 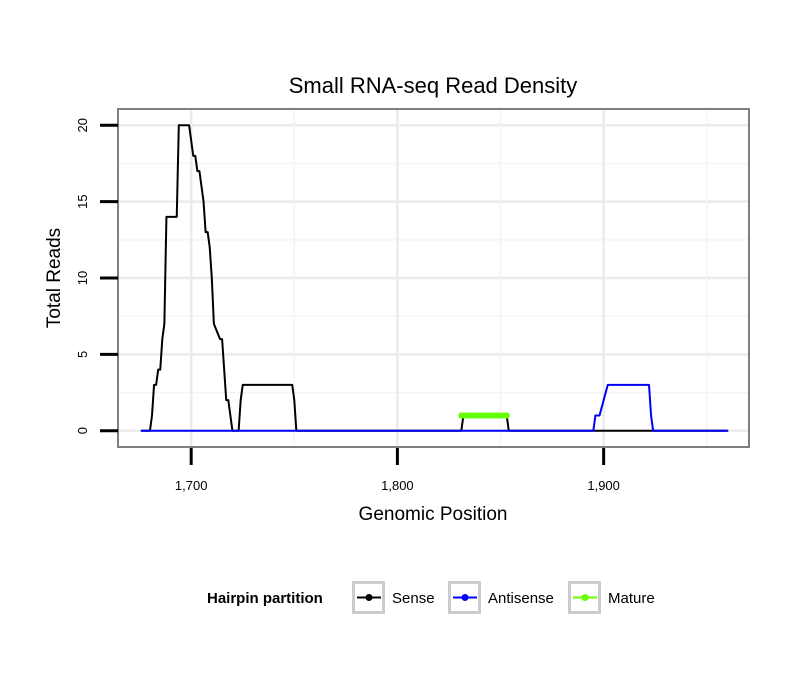 I want to click on point-mature, so click(x=506, y=415).